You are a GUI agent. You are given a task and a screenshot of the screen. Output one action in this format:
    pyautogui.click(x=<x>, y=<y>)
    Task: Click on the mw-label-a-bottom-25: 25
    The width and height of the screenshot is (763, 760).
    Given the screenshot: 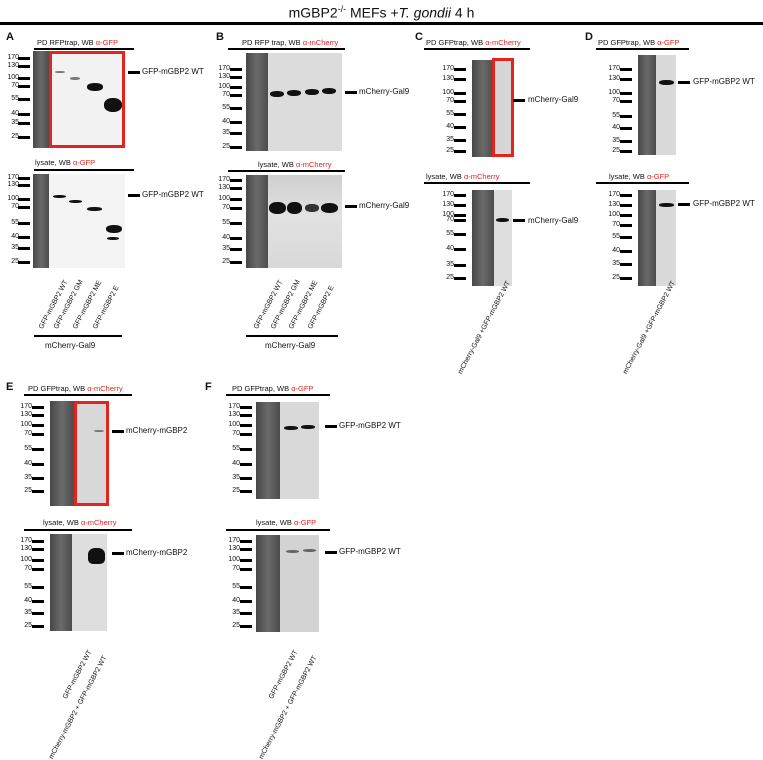 What is the action you would take?
    pyautogui.click(x=15, y=261)
    